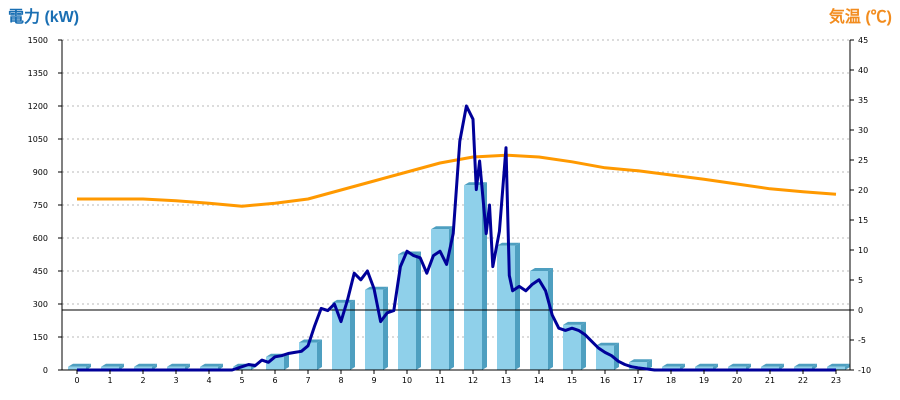 Image resolution: width=900 pixels, height=400 pixels. I want to click on right-axis-title: 気温 (℃), so click(860, 16).